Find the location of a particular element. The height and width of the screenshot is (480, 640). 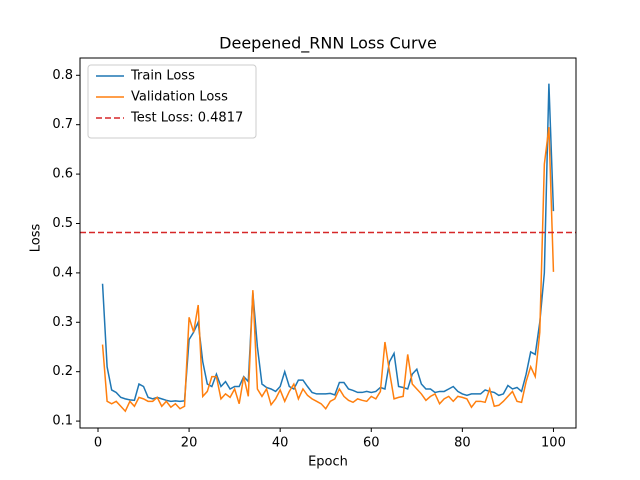

y-tick-label: 0.3 is located at coordinates (62, 322).